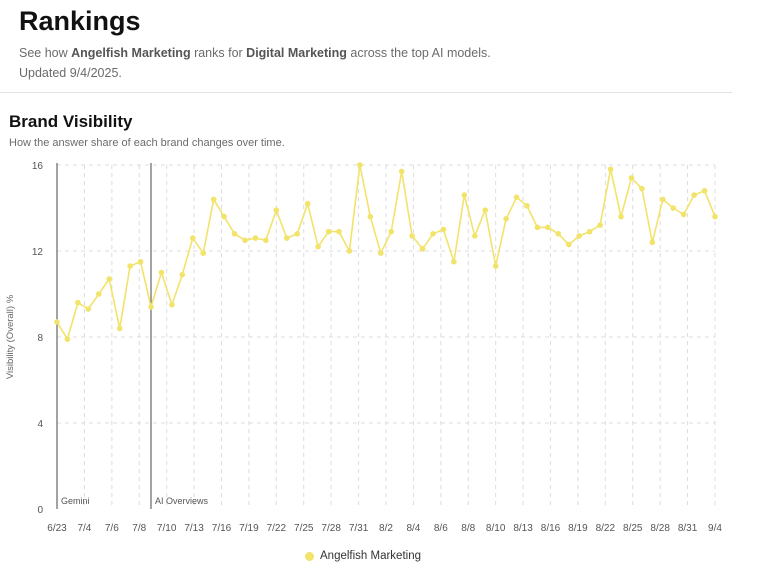  I want to click on y-axis-label: Visibility (Overall) %, so click(10, 336).